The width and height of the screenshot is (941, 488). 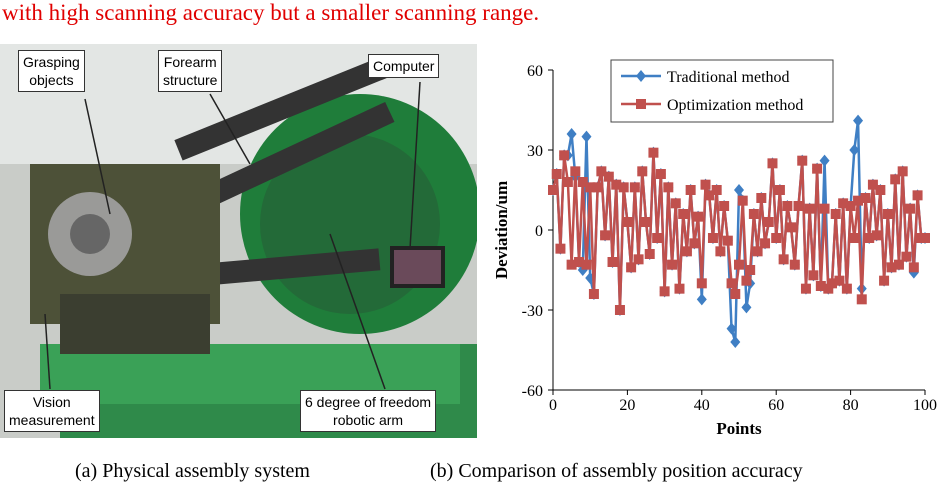 I want to click on label-line: structure, so click(x=190, y=80).